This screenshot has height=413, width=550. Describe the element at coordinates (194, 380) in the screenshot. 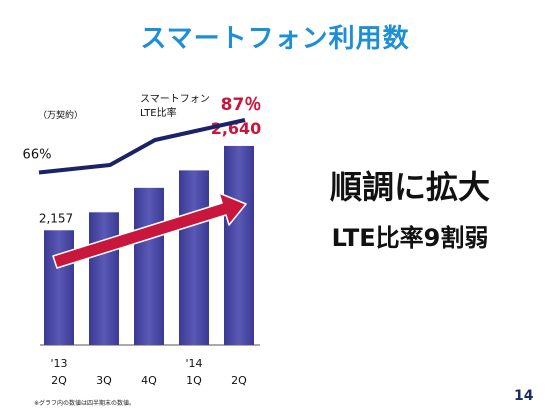

I see `category-label-4: 1Q` at that location.